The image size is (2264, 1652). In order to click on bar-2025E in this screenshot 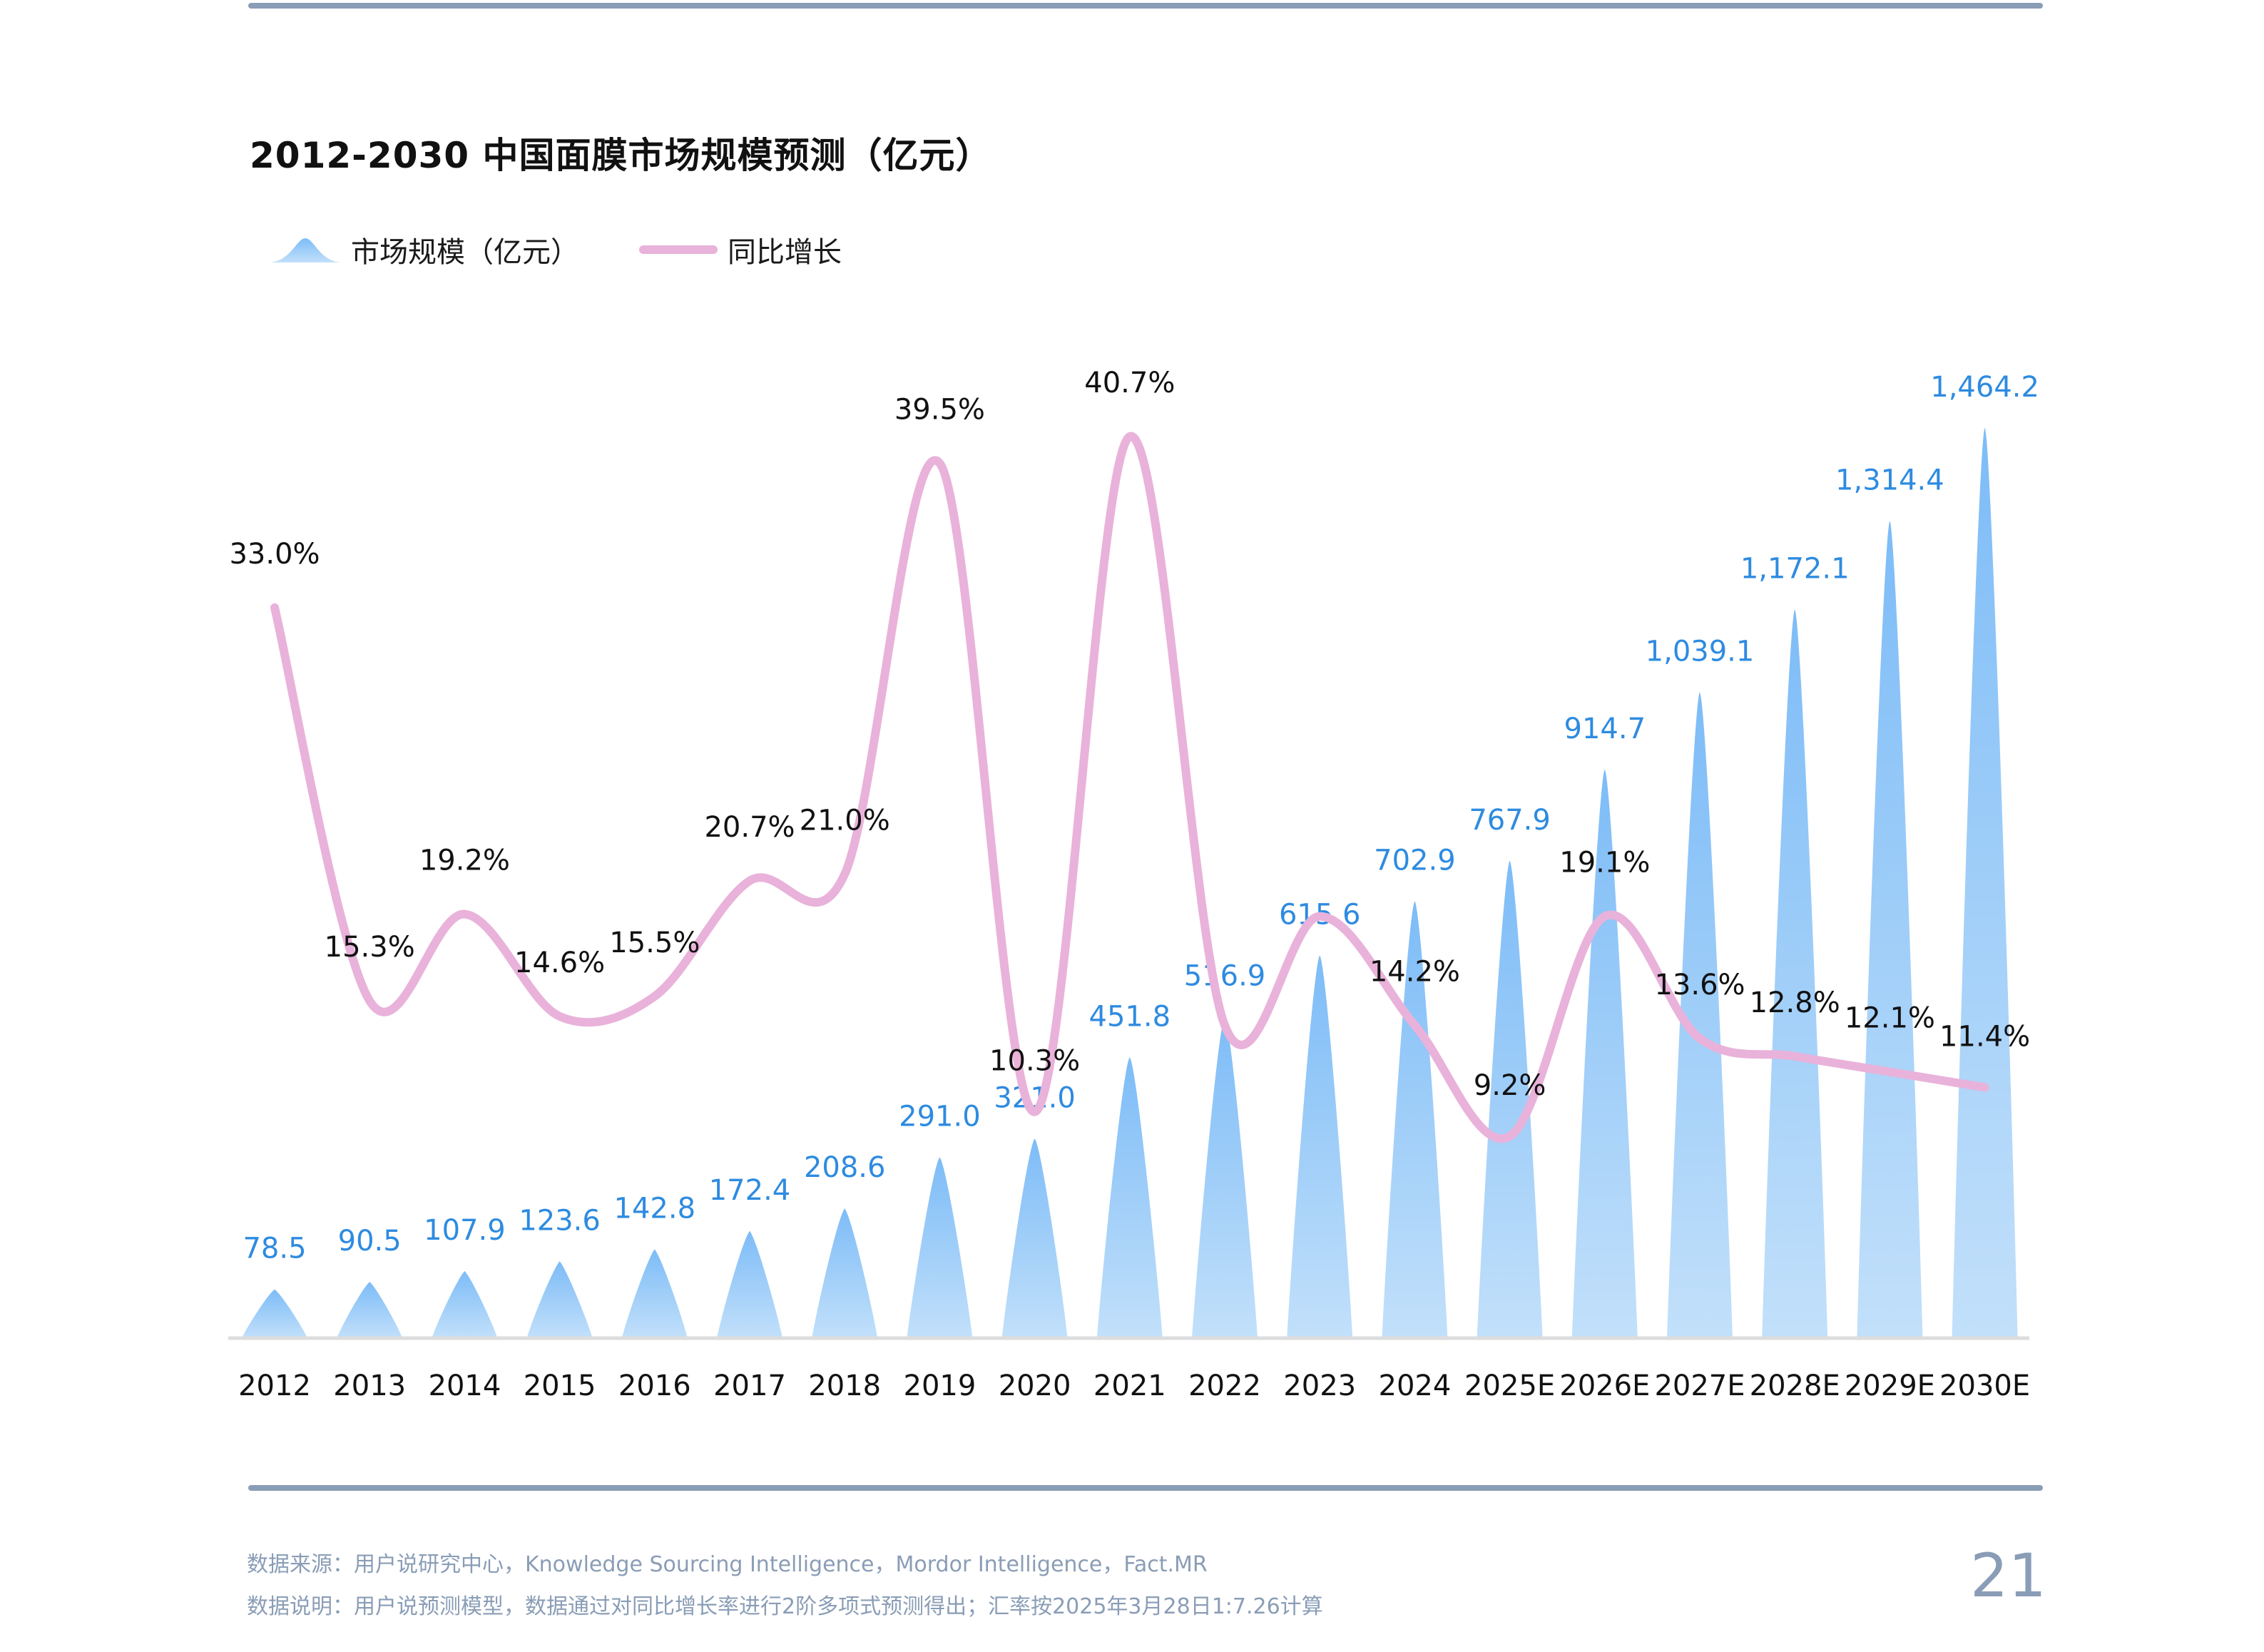, I will do `click(1510, 1099)`.